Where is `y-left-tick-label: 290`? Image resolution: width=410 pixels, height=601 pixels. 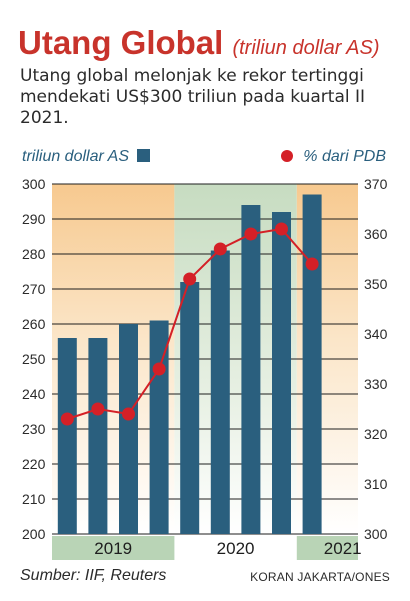 y-left-tick-label: 290 is located at coordinates (34, 219).